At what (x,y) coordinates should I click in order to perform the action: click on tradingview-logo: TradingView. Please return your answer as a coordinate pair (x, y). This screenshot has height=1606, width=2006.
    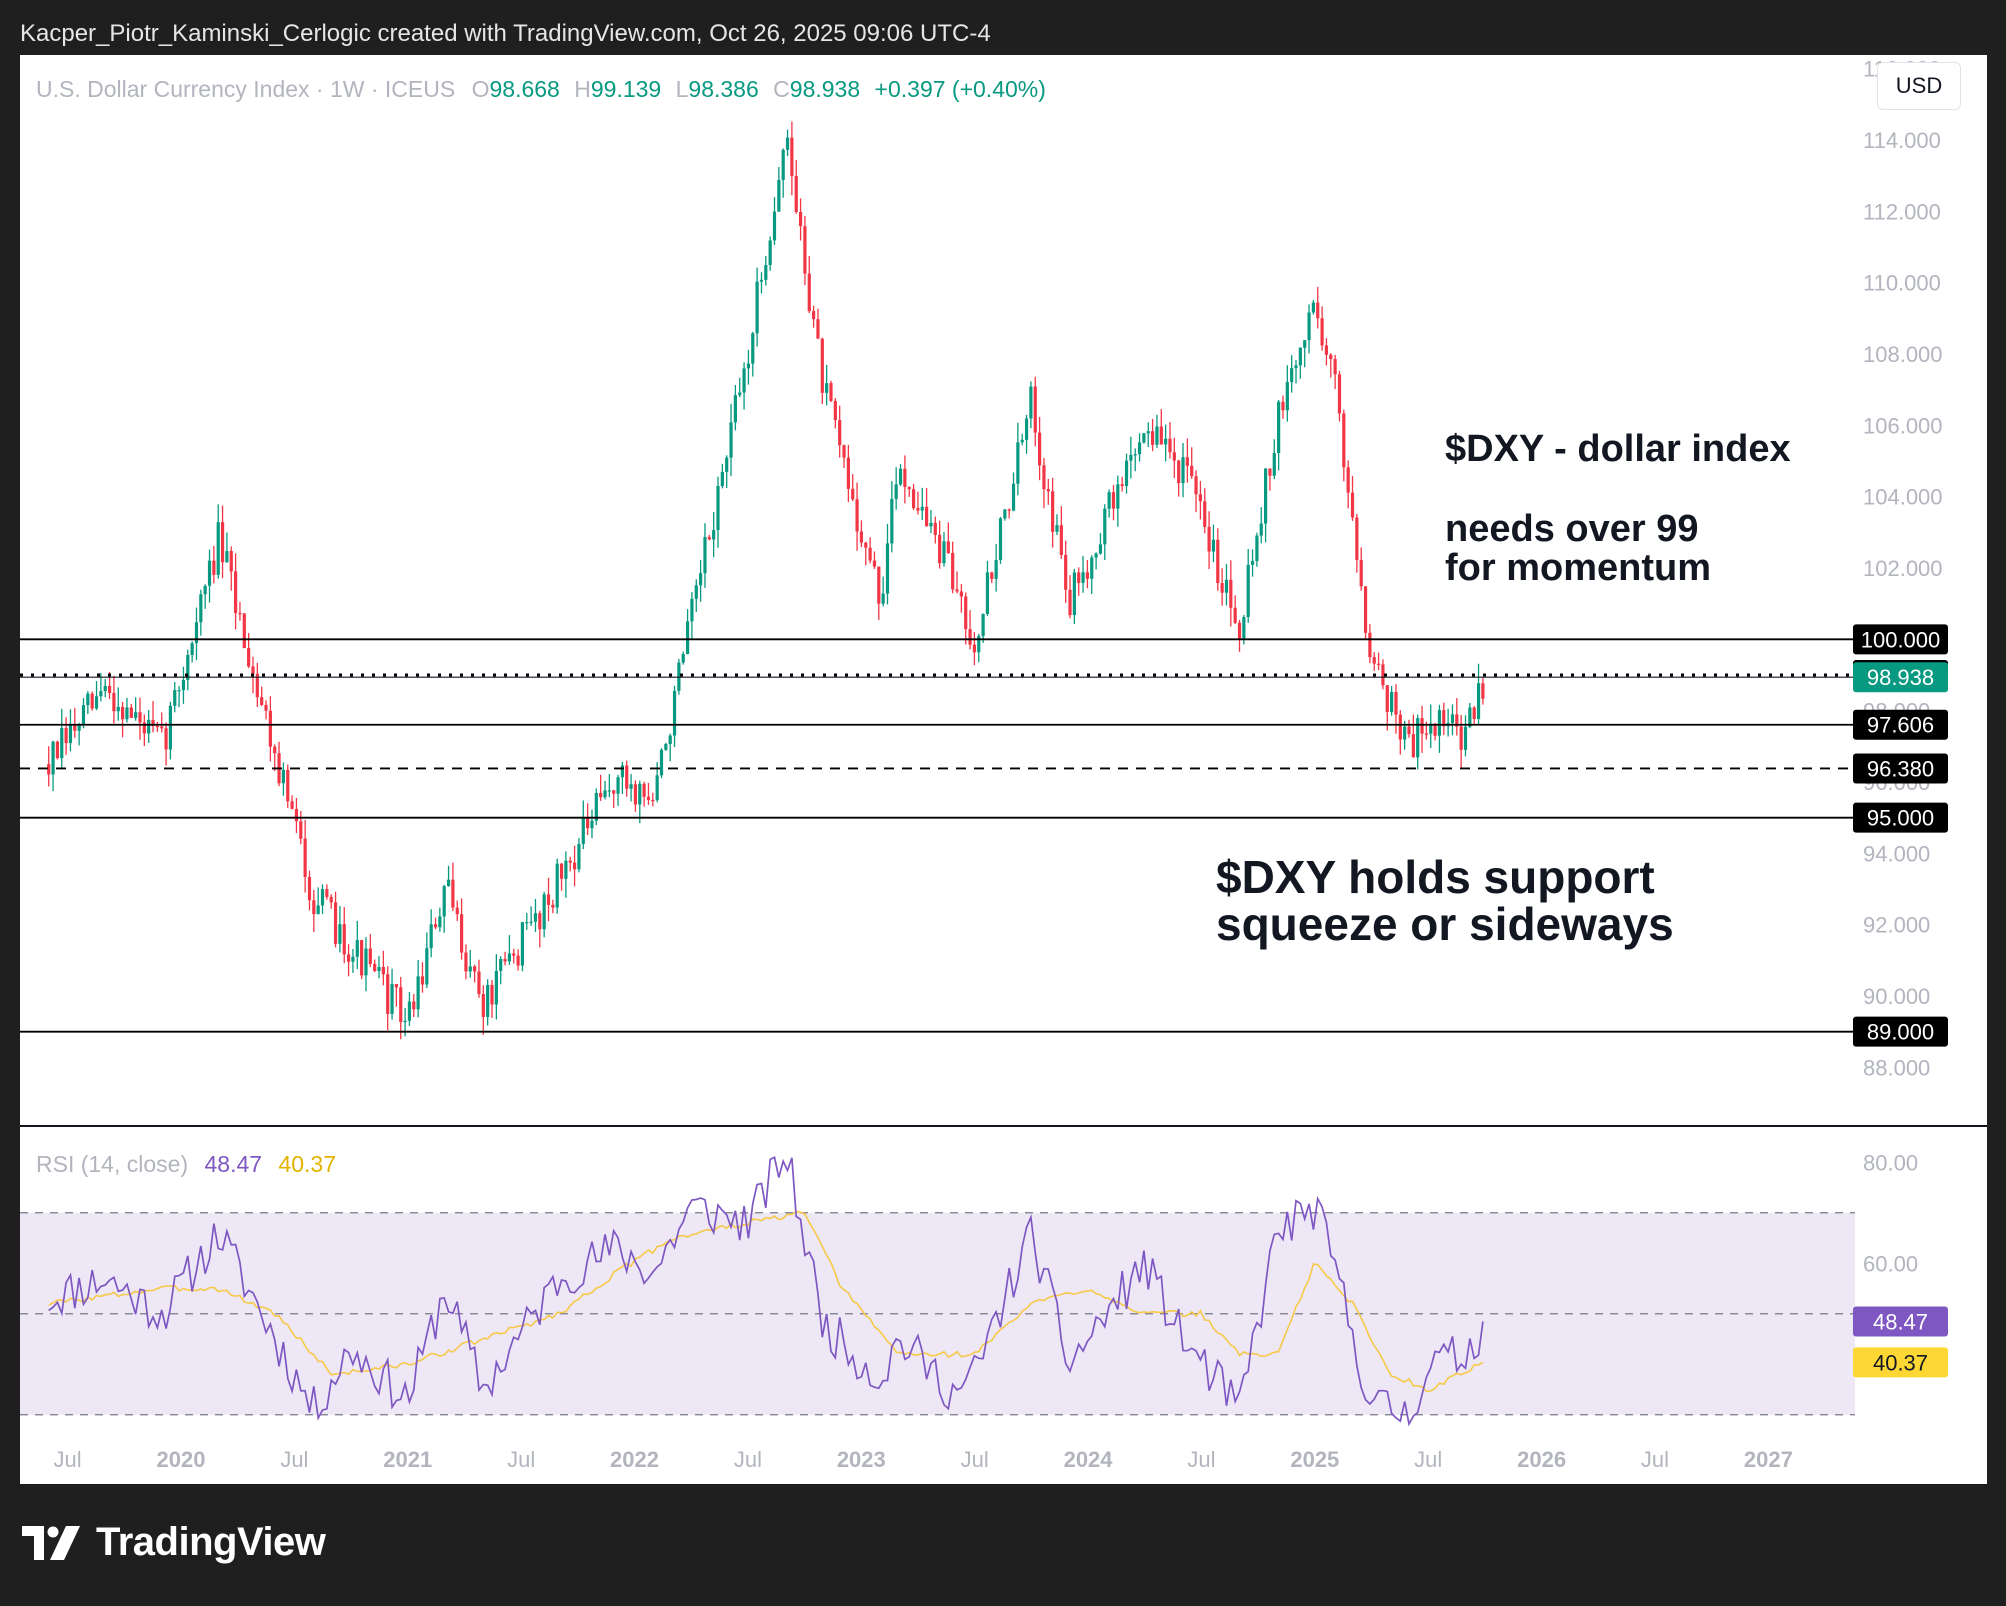
    Looking at the image, I should click on (174, 1542).